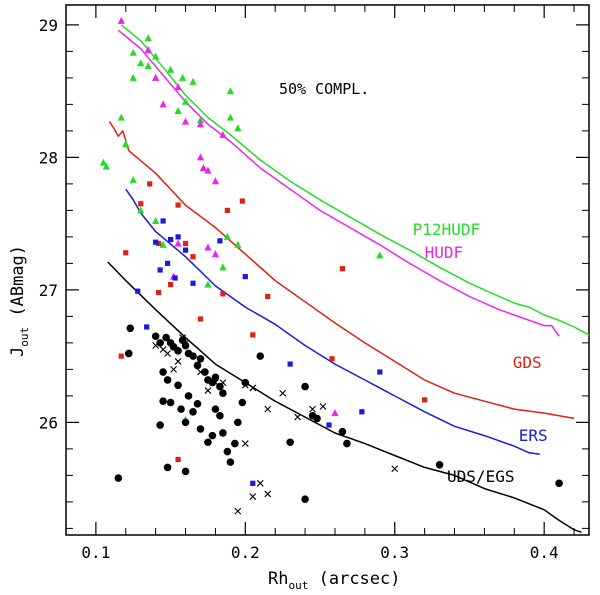  Describe the element at coordinates (360, 579) in the screenshot. I see `x-label-unit: (arcsec)` at that location.